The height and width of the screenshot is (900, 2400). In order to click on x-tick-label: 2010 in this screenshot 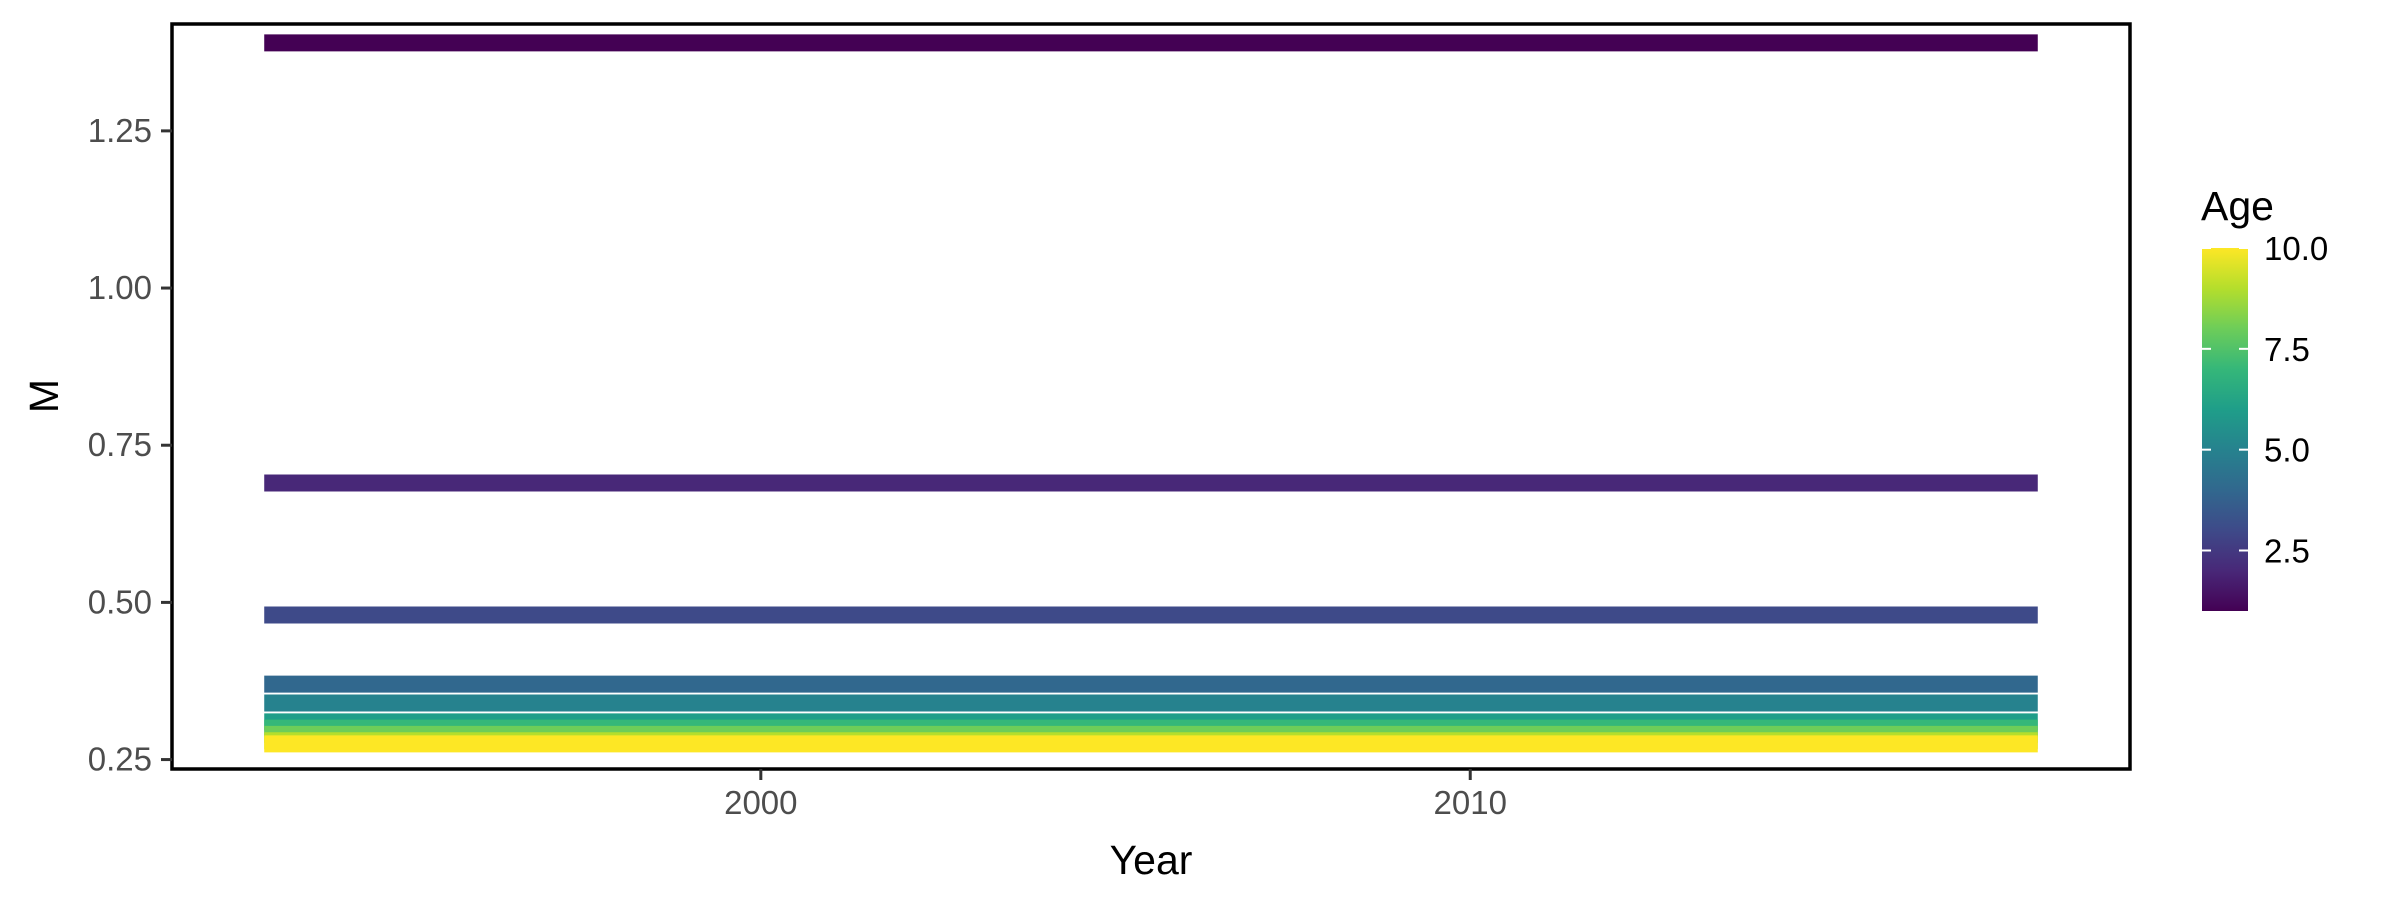, I will do `click(1470, 802)`.